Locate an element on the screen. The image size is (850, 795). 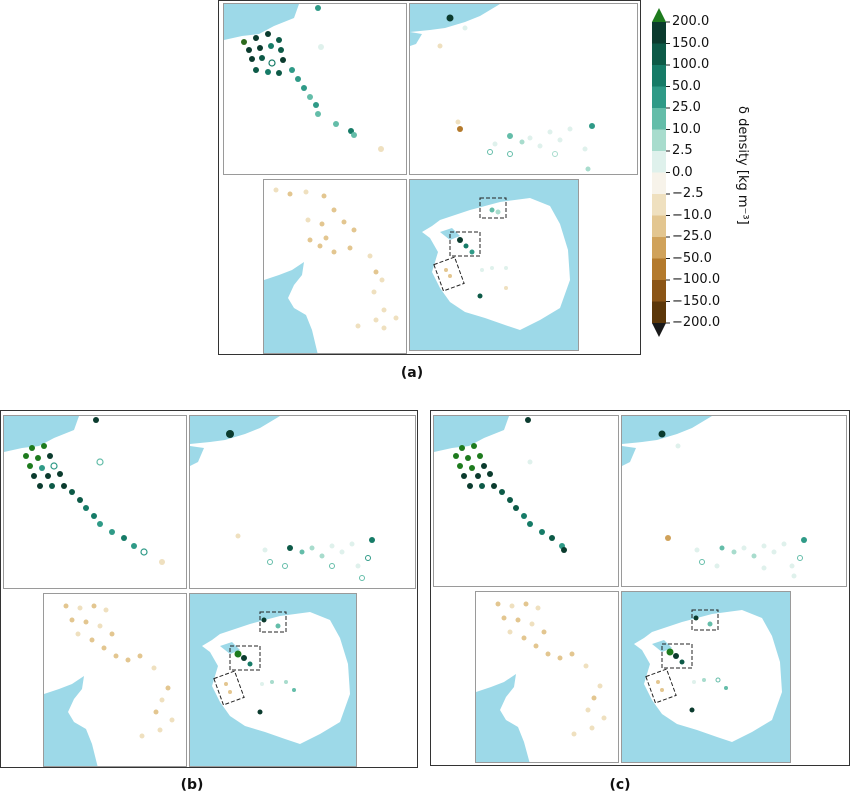
inset-c-peninsula-map is located at coordinates (500, 484).